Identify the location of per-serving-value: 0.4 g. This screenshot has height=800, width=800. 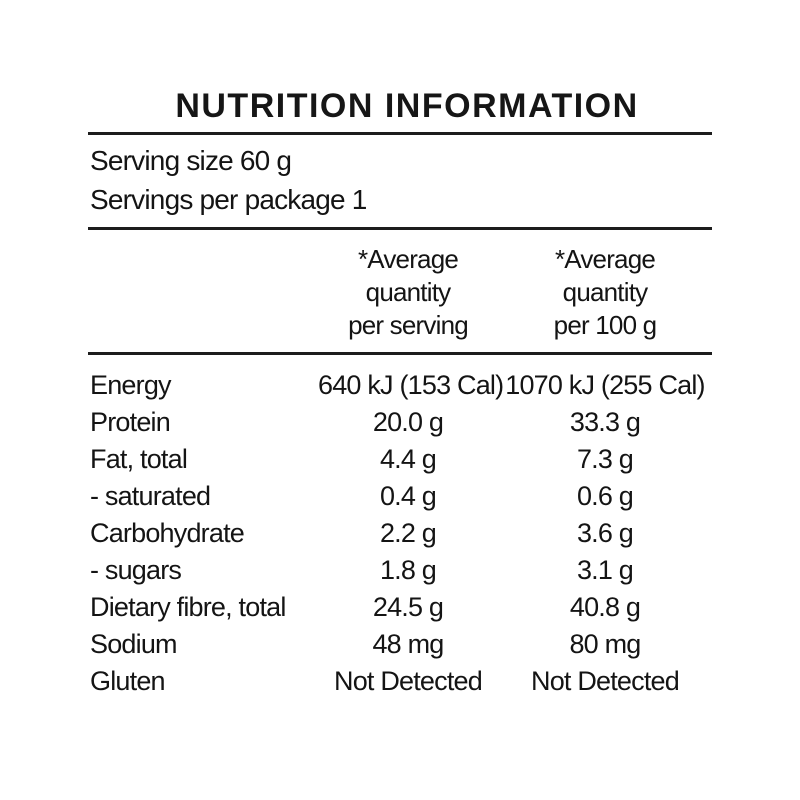
(408, 496).